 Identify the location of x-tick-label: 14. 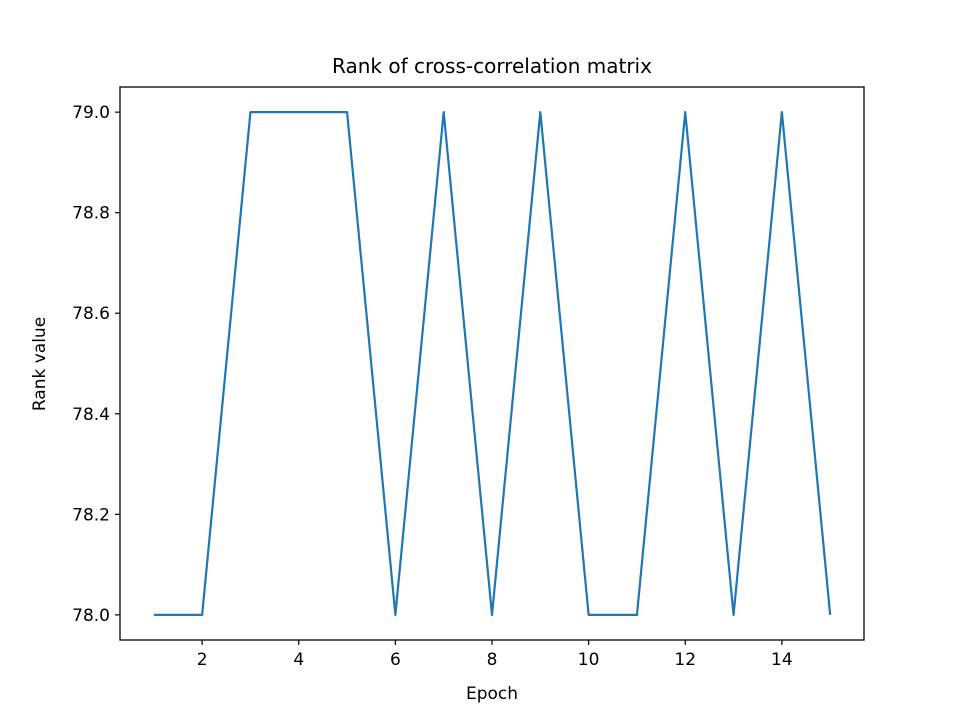
(782, 660).